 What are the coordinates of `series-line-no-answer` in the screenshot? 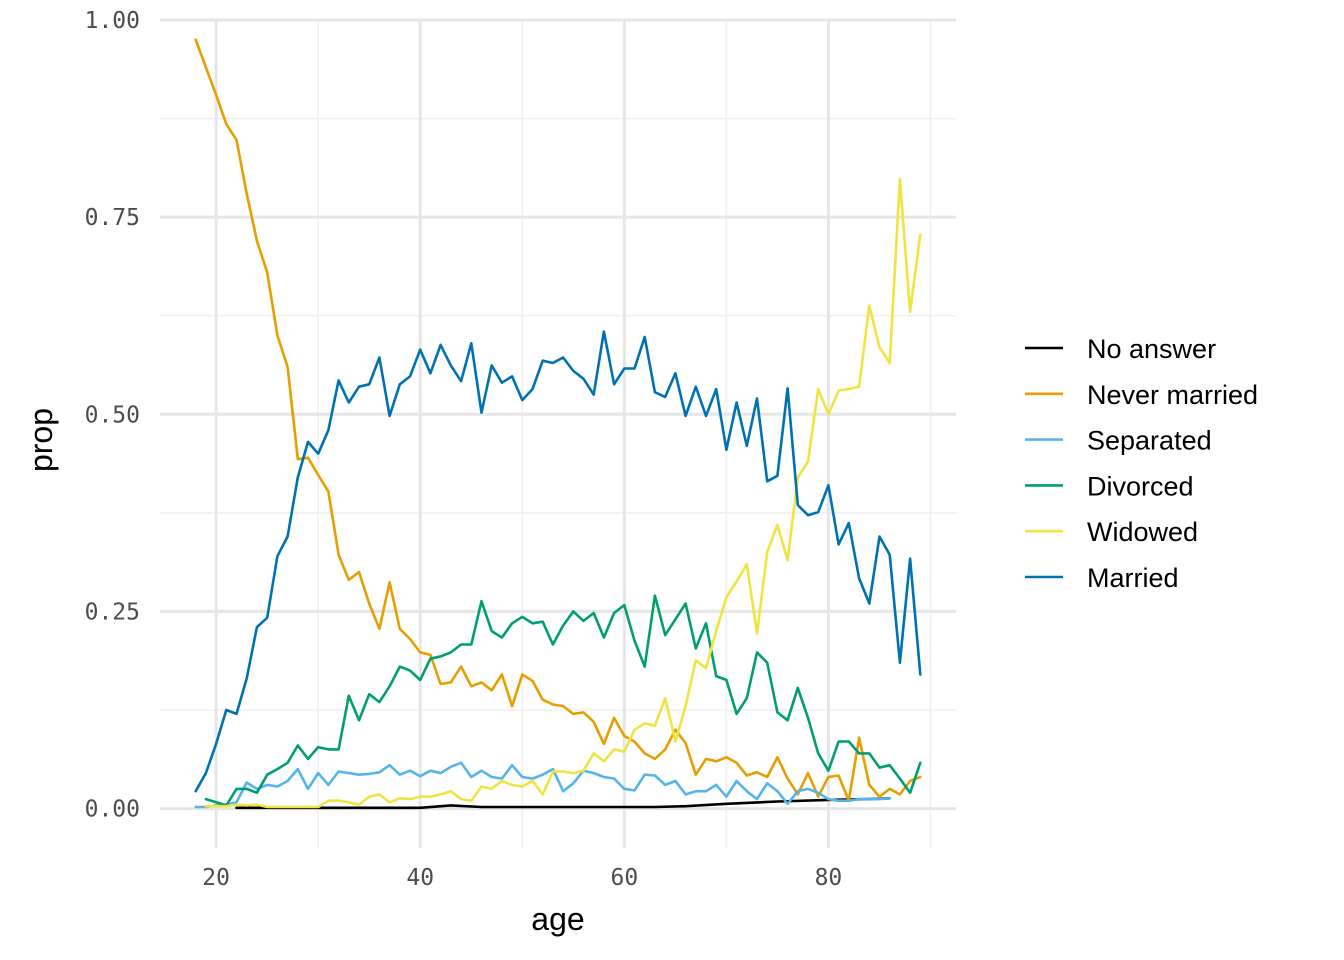 It's located at (563, 803).